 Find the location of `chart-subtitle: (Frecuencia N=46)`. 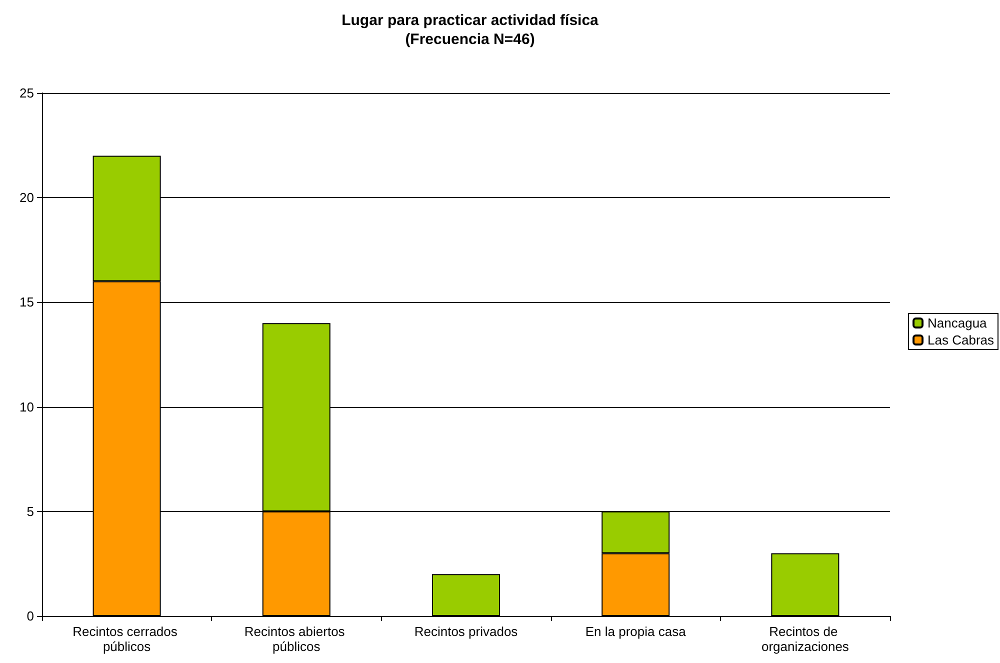

chart-subtitle: (Frecuencia N=46) is located at coordinates (470, 39).